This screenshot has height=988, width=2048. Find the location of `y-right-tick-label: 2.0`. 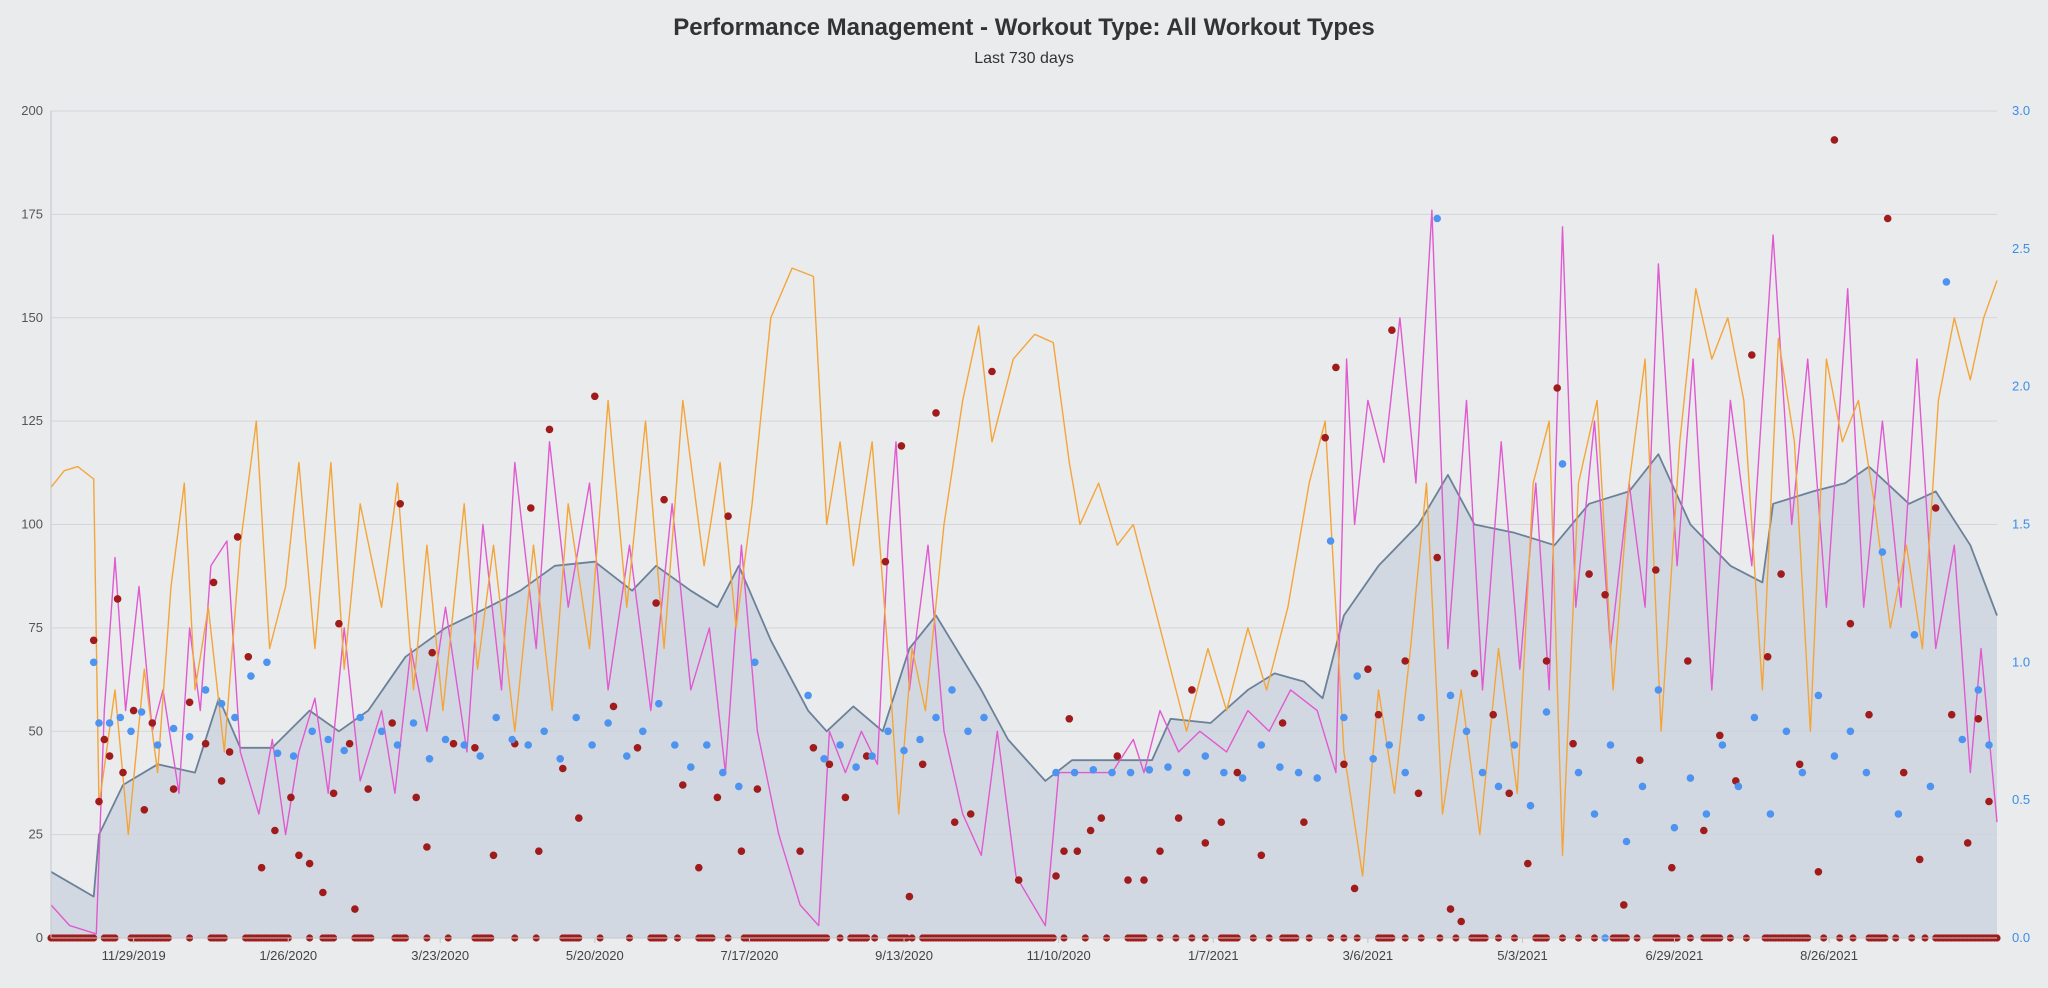

y-right-tick-label: 2.0 is located at coordinates (2021, 386).